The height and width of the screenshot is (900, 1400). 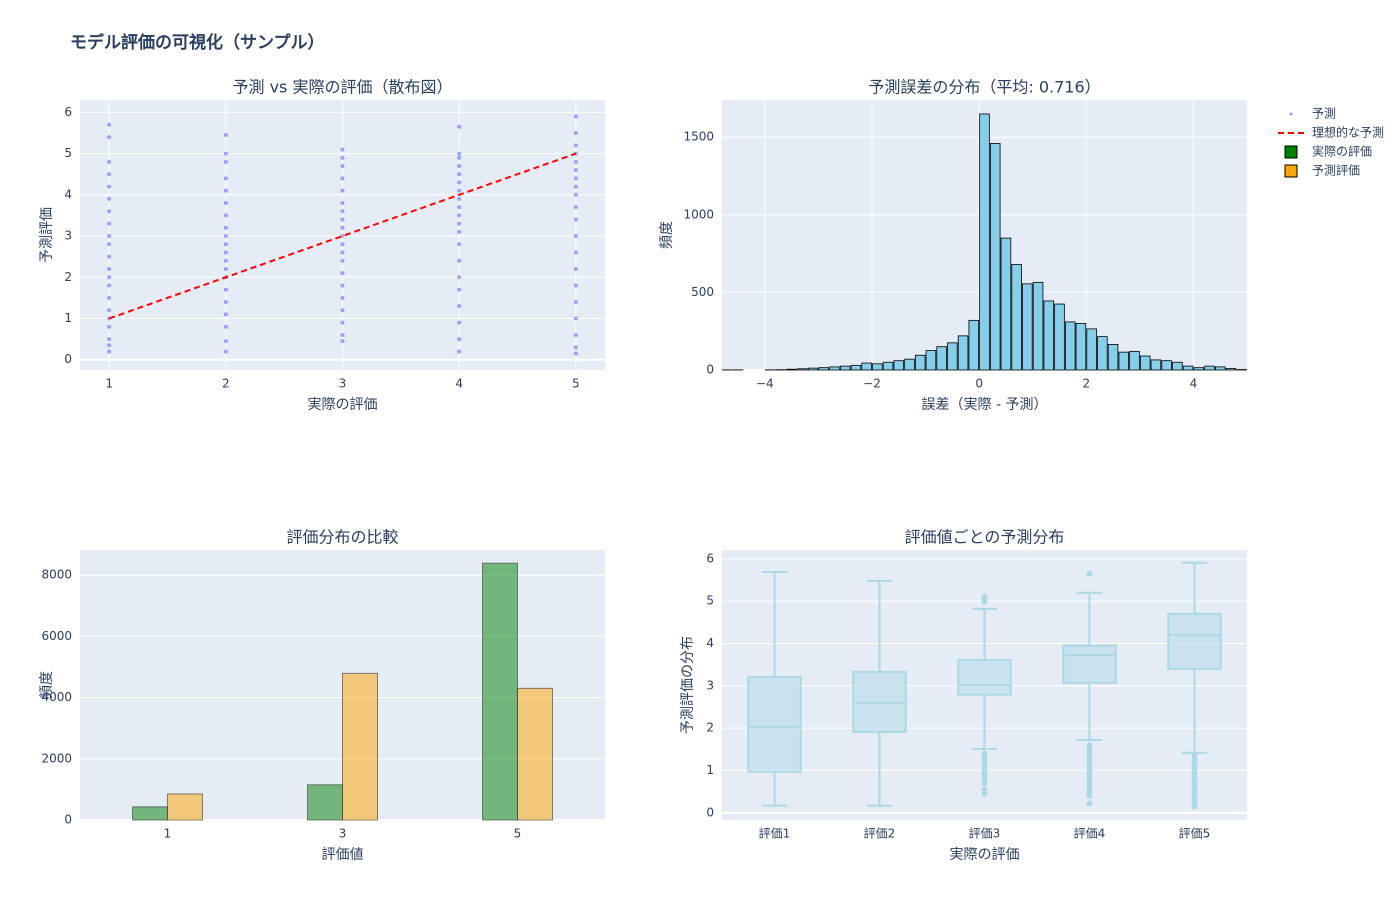 What do you see at coordinates (197, 42) in the screenshot?
I see `figure-title: モデル評価の可視化（サンプル）` at bounding box center [197, 42].